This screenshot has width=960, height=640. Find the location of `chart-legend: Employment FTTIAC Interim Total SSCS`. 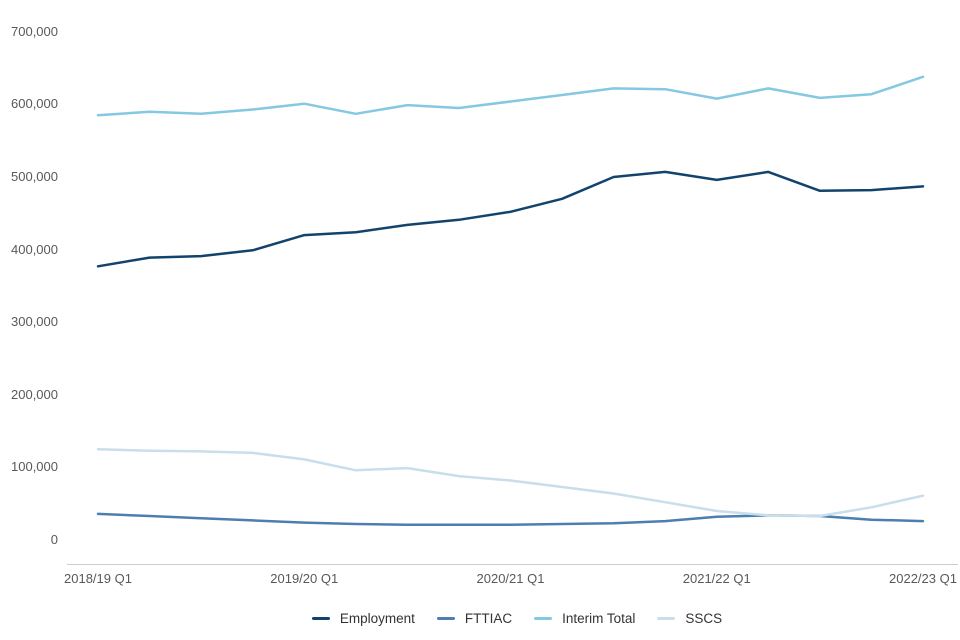

chart-legend: Employment FTTIAC Interim Total SSCS is located at coordinates (480, 618).